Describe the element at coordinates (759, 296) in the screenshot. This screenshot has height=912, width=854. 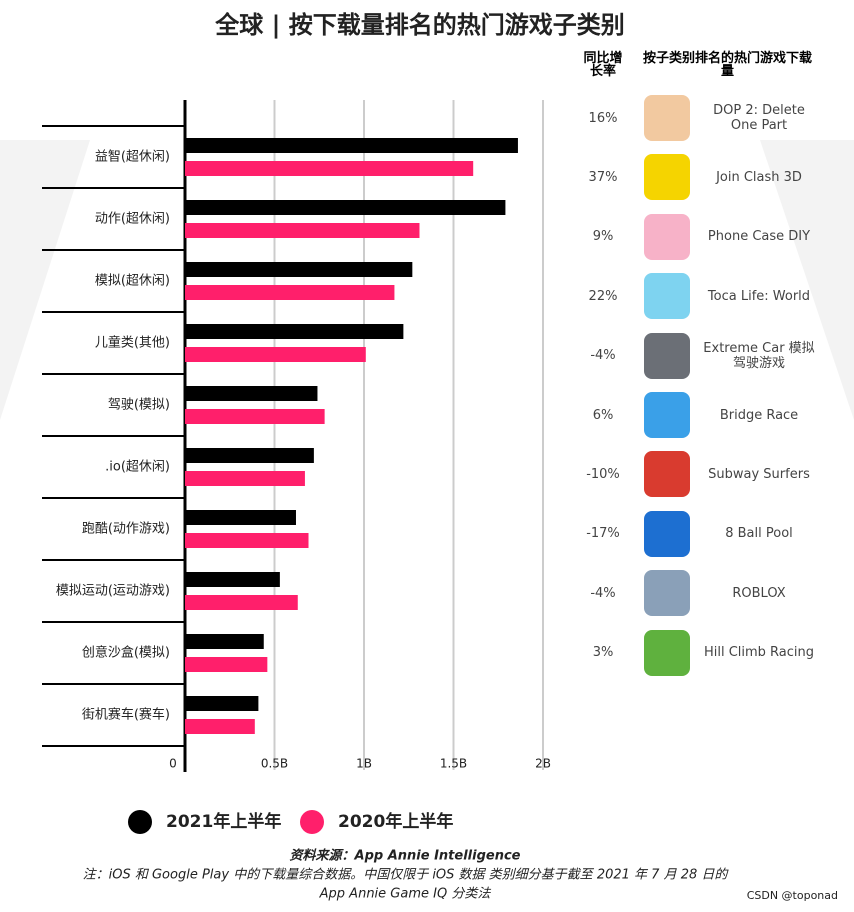
I see `game-name: Toca Life: World` at that location.